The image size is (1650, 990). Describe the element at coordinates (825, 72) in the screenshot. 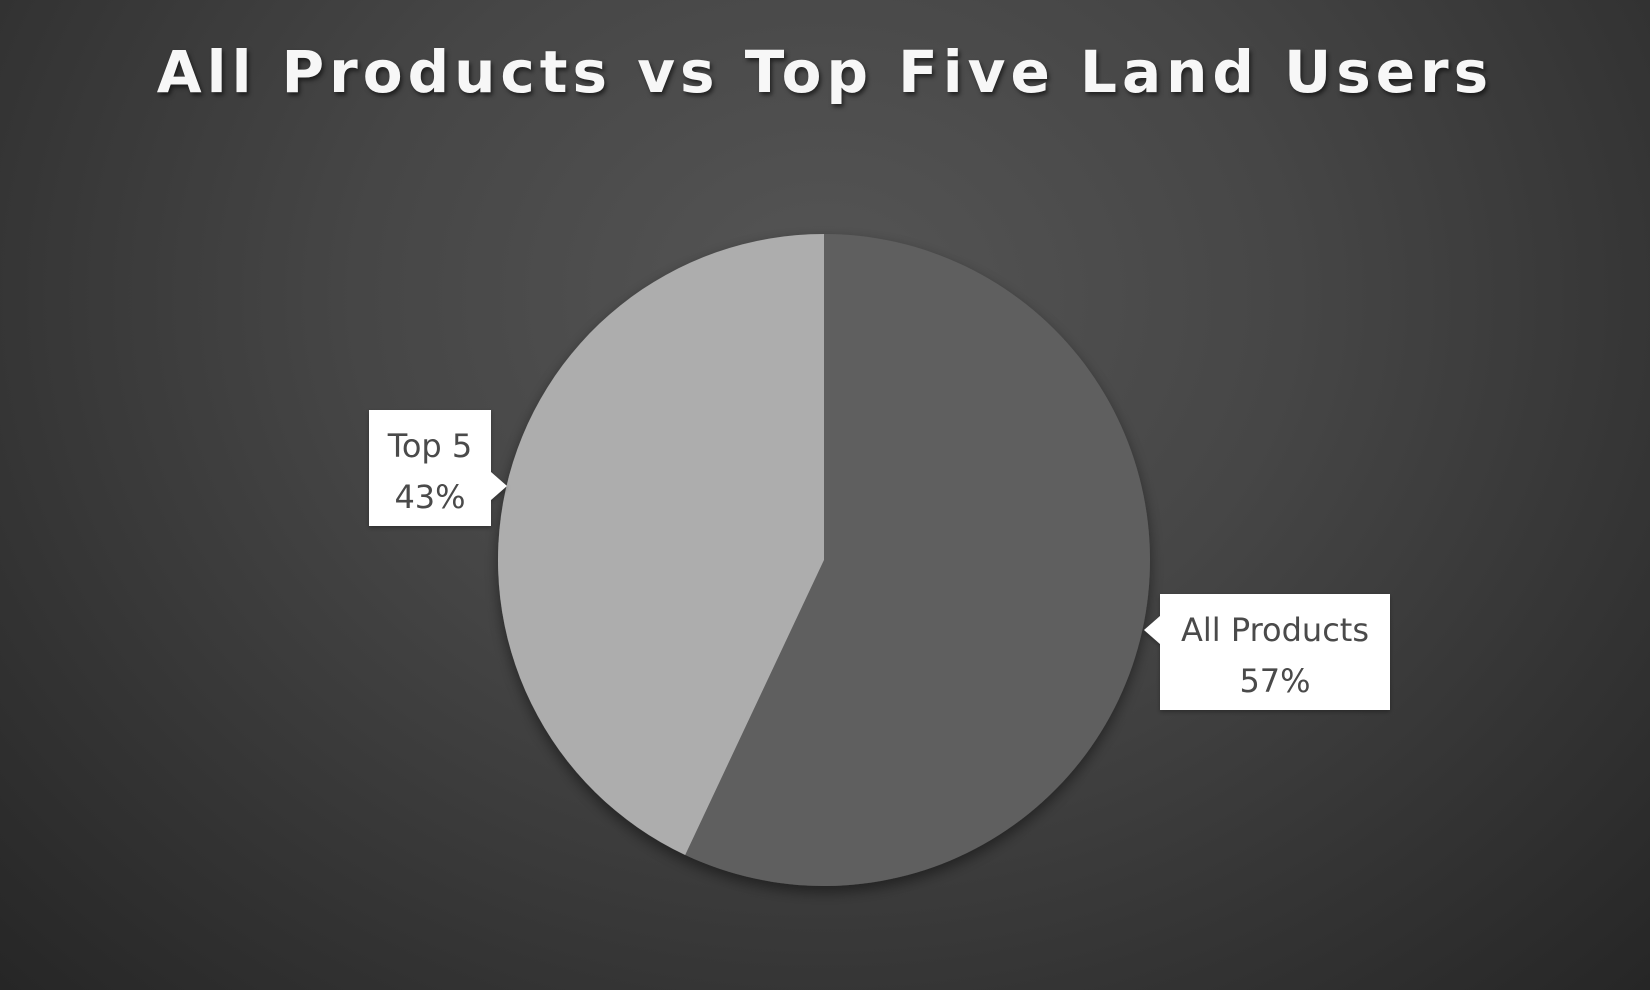

I see `chart-title: All Products vs Top Five Land Users` at that location.